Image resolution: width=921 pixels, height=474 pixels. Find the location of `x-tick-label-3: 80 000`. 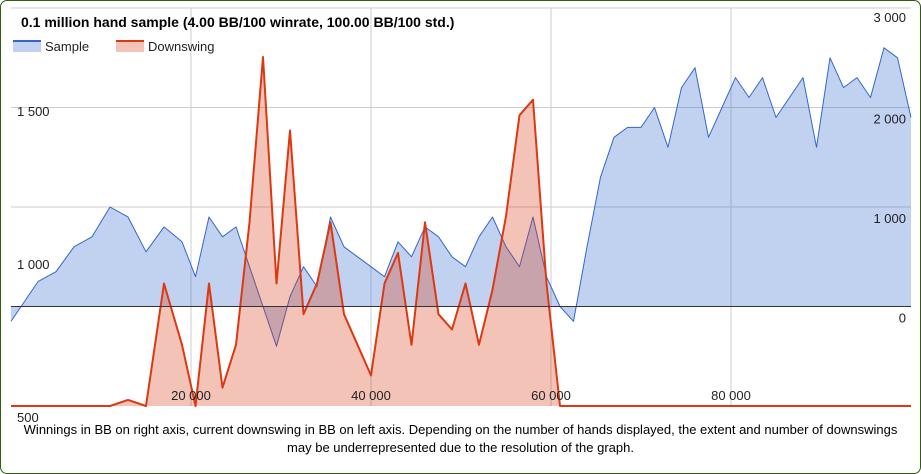

x-tick-label-3: 80 000 is located at coordinates (731, 395).